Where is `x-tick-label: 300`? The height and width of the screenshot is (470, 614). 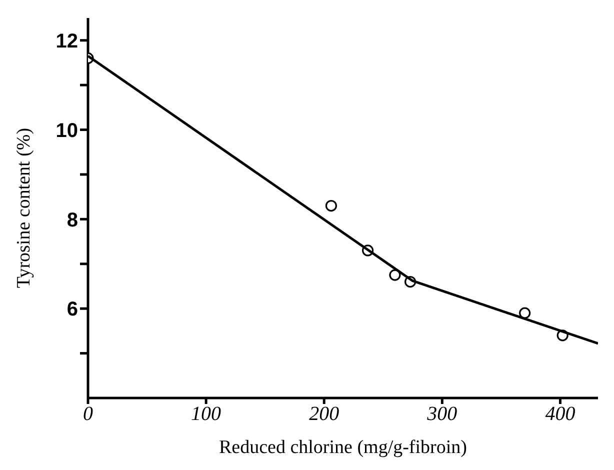
x-tick-label: 300 is located at coordinates (442, 414).